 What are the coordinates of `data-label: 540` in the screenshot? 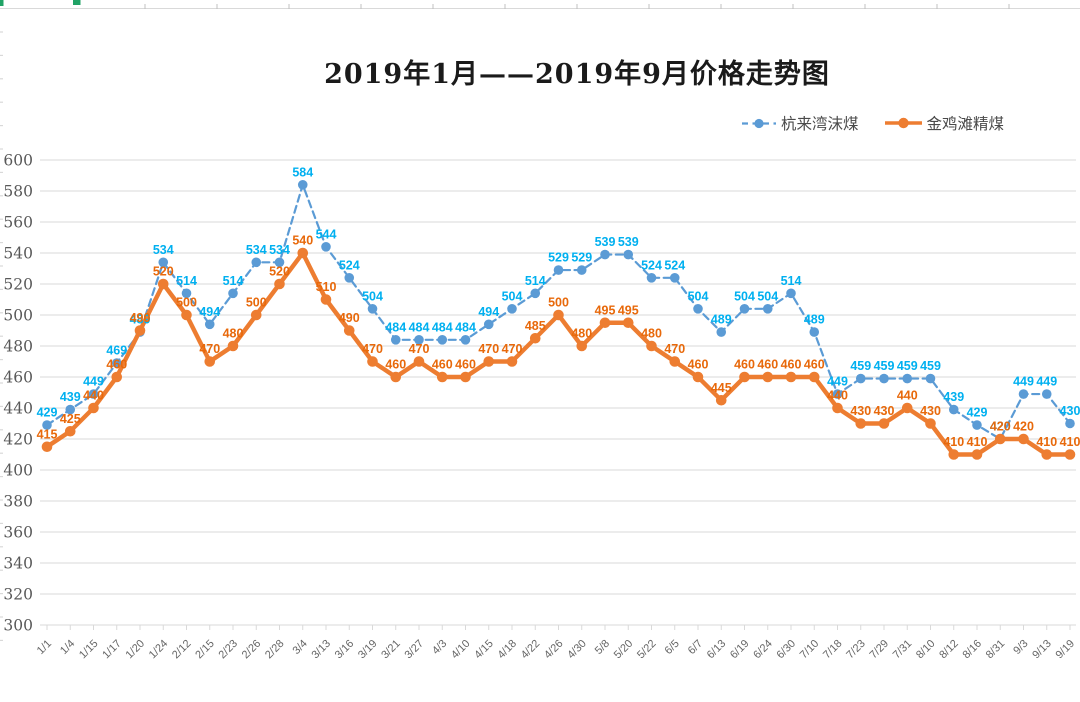 It's located at (302, 241).